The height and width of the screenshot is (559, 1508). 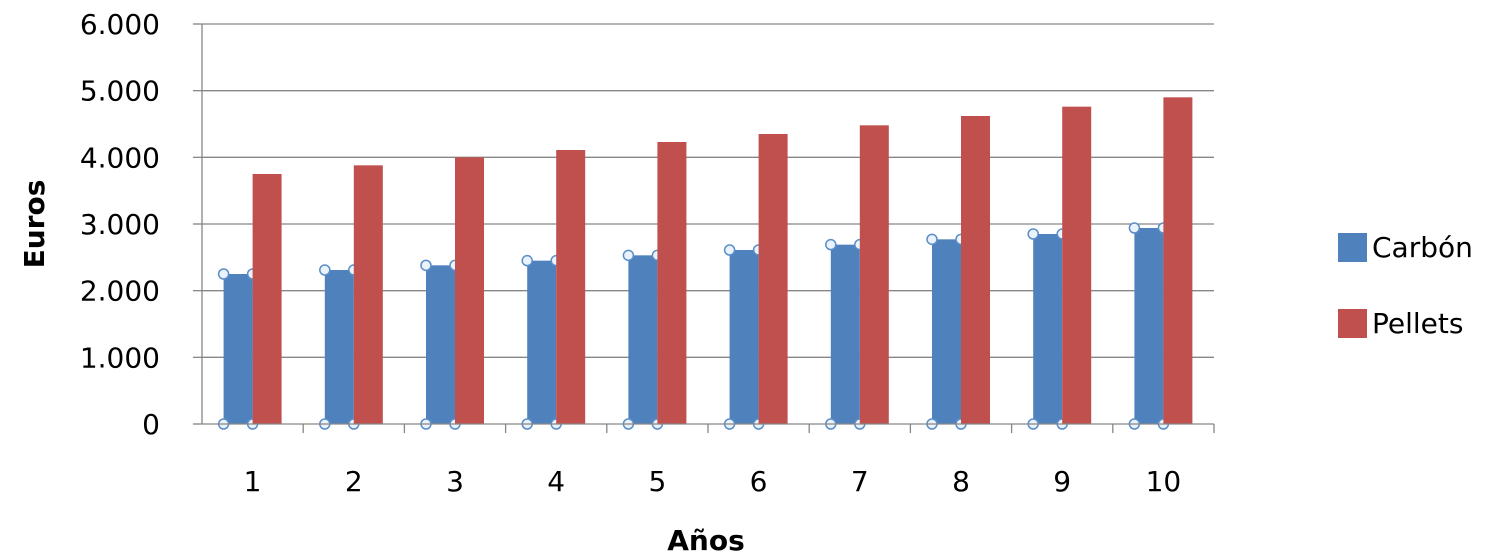 What do you see at coordinates (151, 424) in the screenshot?
I see `y-tick-label: 0` at bounding box center [151, 424].